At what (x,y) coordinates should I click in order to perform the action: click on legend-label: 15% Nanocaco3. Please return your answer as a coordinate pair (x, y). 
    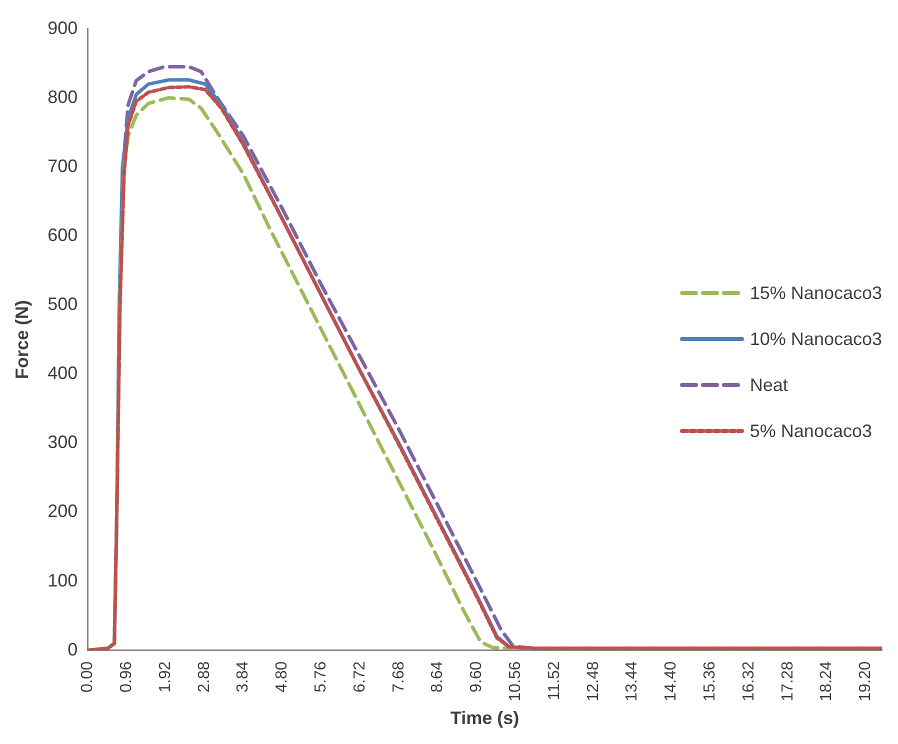
    Looking at the image, I should click on (816, 293).